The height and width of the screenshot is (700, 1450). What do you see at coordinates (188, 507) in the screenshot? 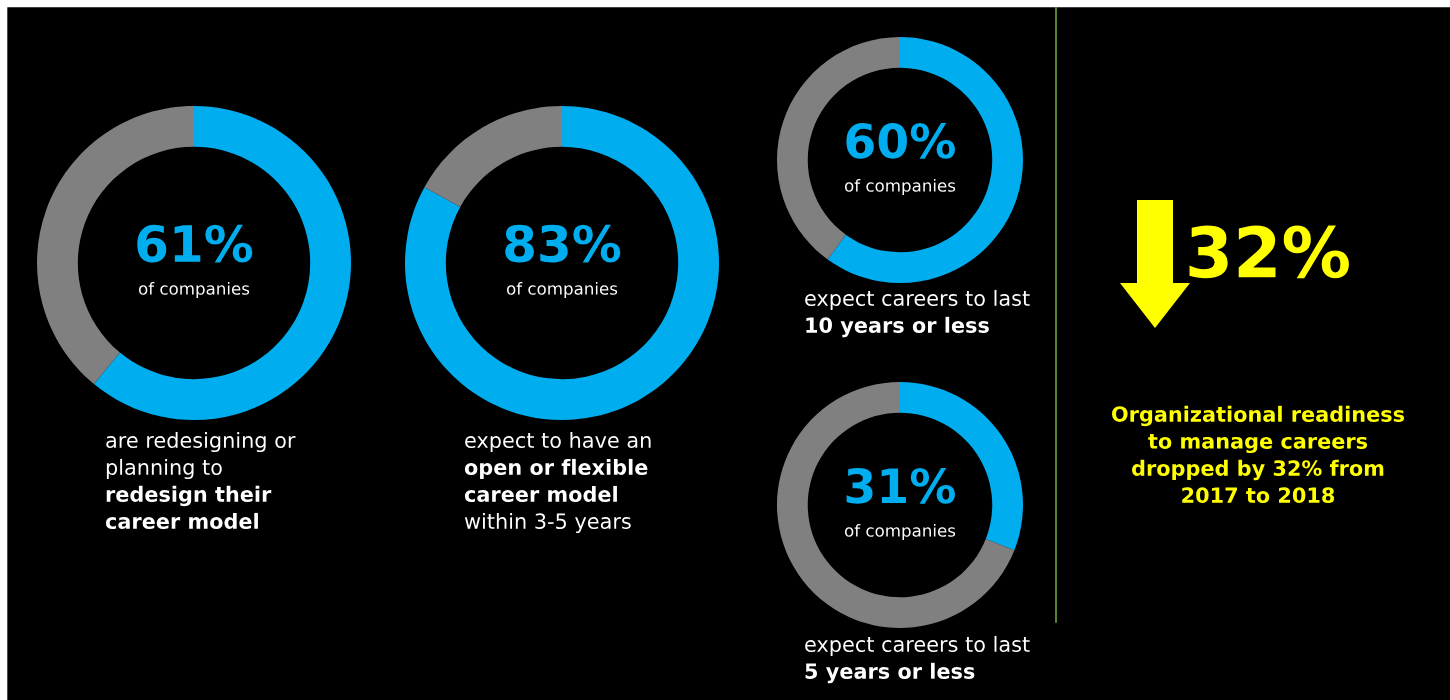
I see `text: redesign their career model` at bounding box center [188, 507].